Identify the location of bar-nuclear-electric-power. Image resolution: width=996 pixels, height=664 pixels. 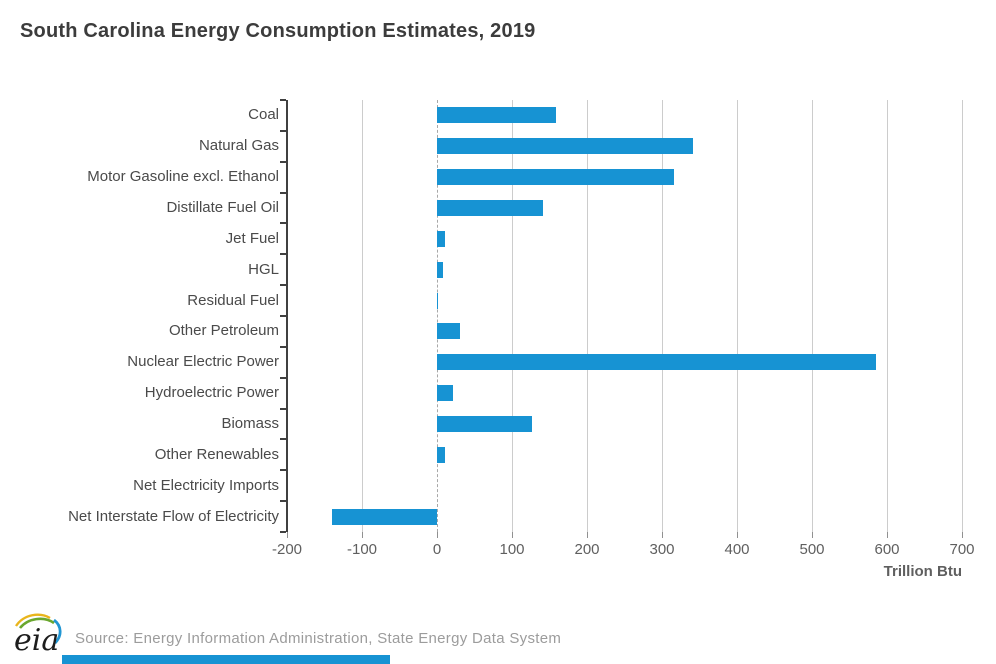
(656, 362).